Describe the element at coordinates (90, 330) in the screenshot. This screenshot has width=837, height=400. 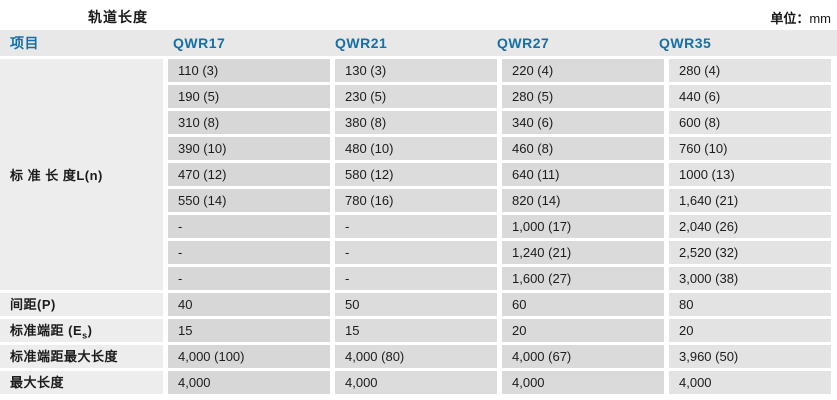
I see `label-text: )` at that location.